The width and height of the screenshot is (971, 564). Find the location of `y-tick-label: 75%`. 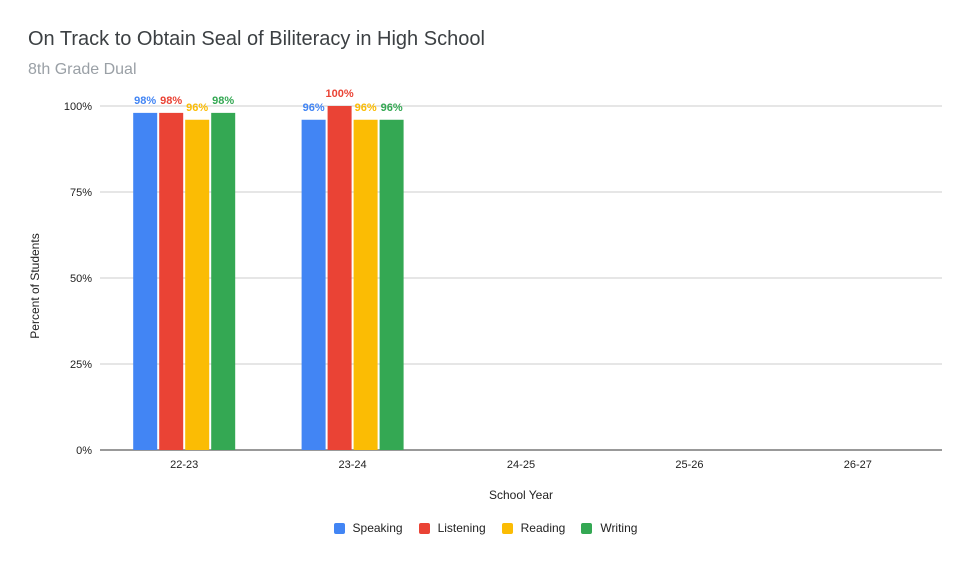

y-tick-label: 75% is located at coordinates (81, 193).